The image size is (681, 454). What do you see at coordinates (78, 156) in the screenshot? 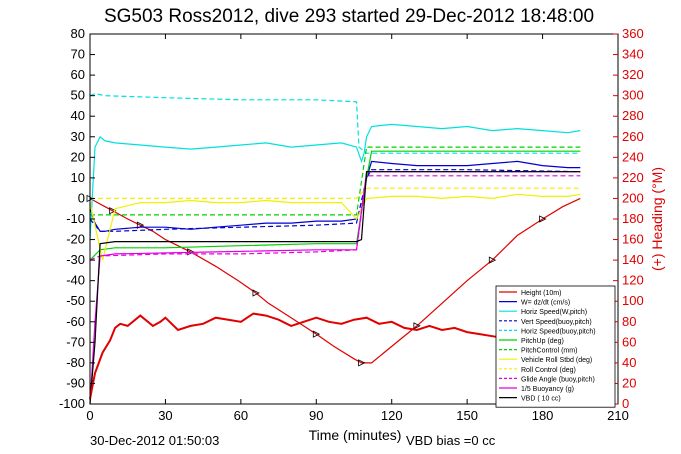
I see `y-tick-label-left-12: 20` at bounding box center [78, 156].